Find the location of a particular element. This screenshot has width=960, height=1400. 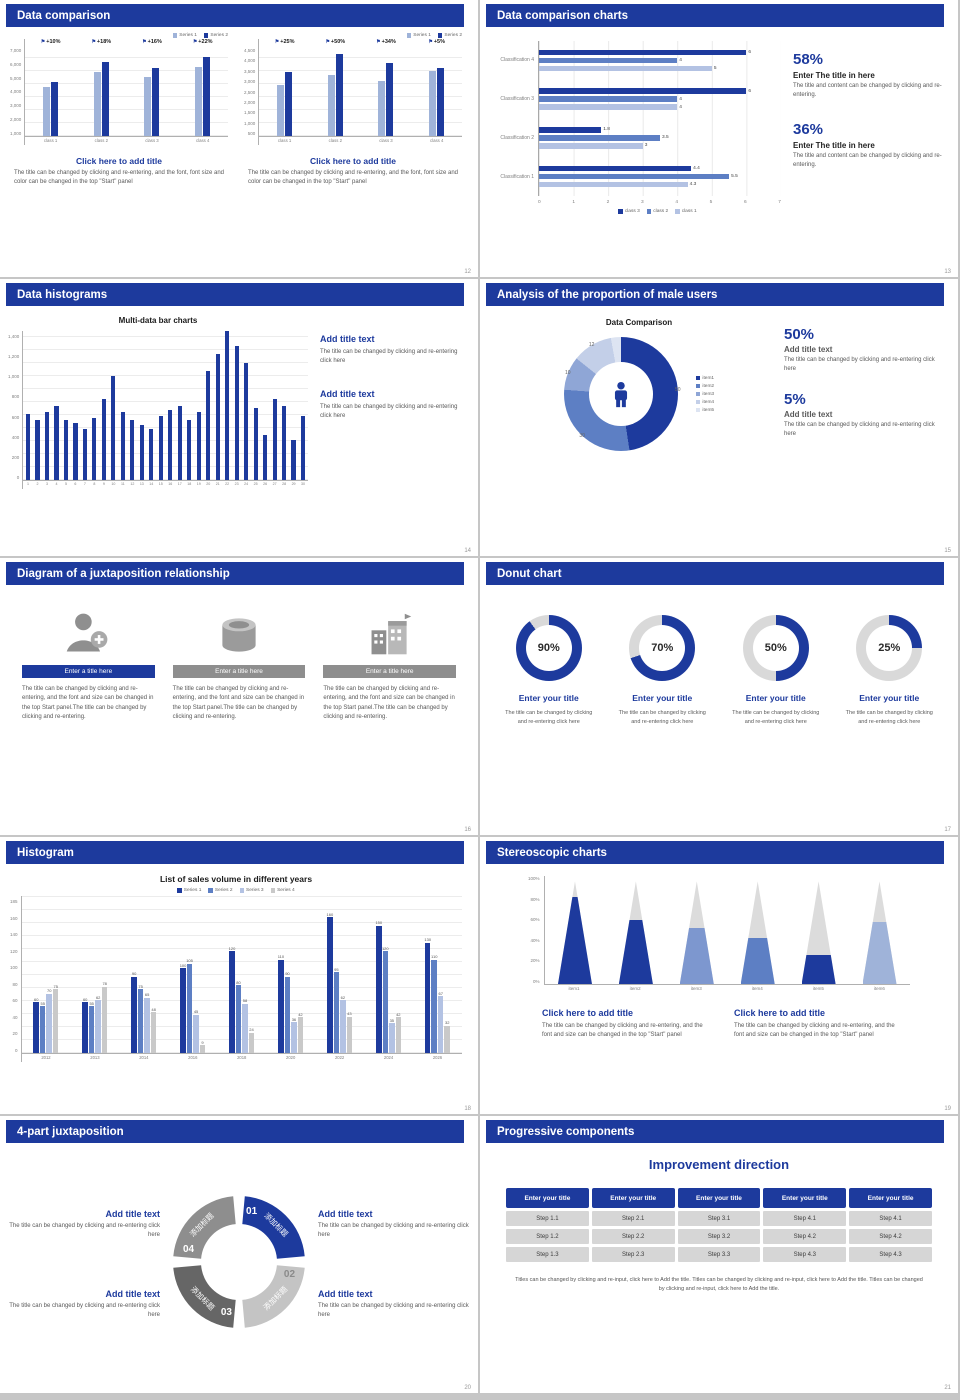

x-tick-label: item2 is located at coordinates (635, 988).